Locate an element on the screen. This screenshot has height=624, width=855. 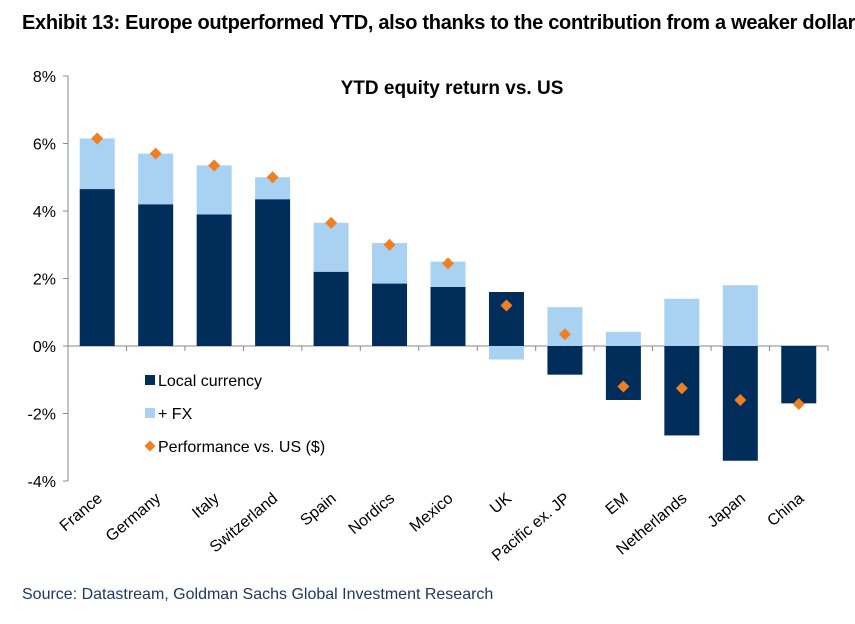
x-tick-label: Mexico is located at coordinates (432, 513).